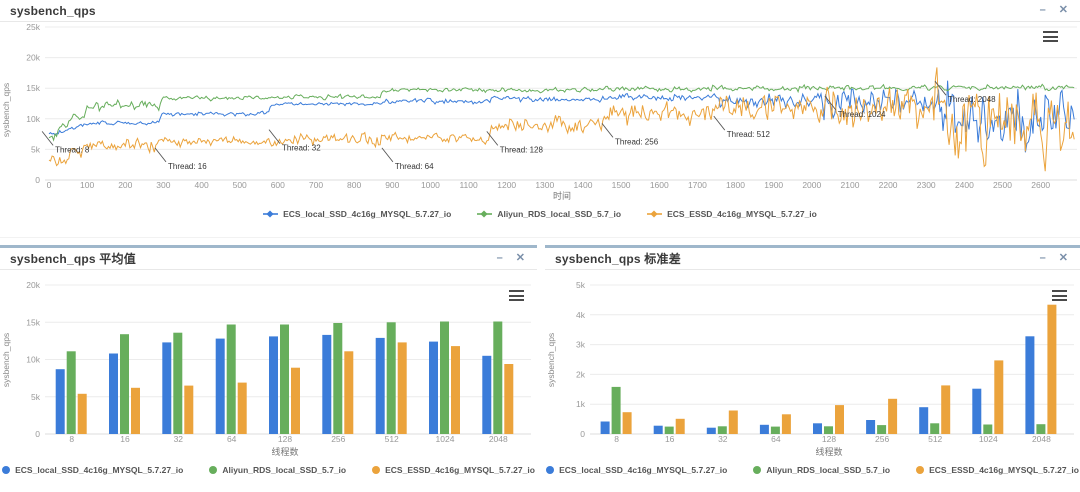 The width and height of the screenshot is (1080, 492). I want to click on svg-text: 64, so click(776, 439).